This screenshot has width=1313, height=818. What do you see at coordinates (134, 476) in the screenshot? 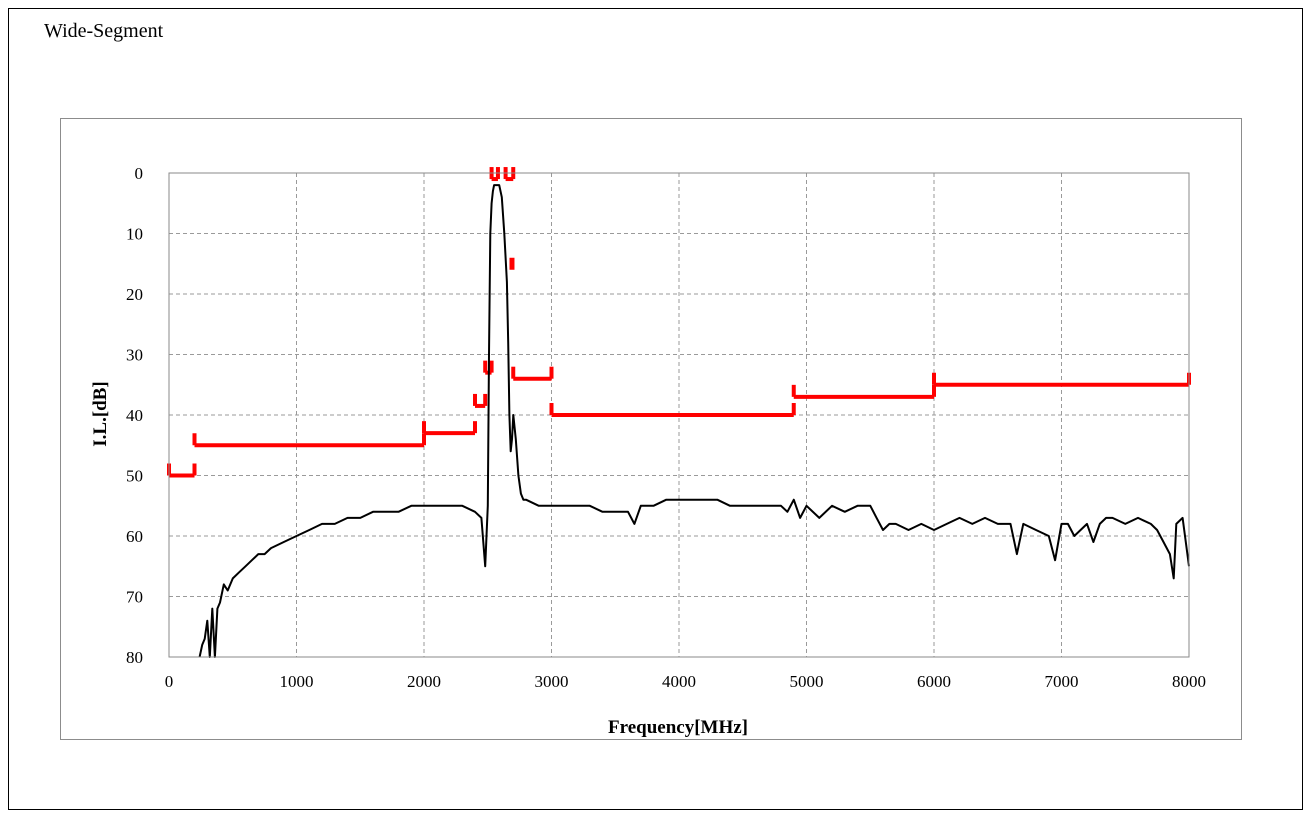
I see `y-tick-label: 50` at bounding box center [134, 476].